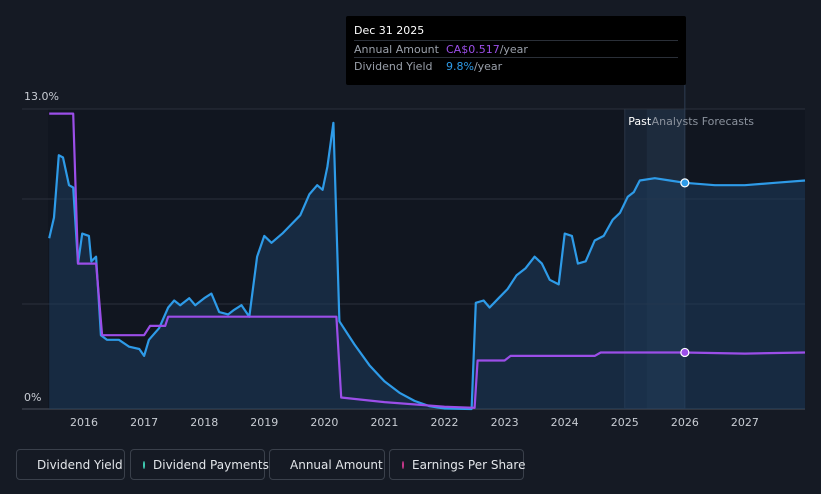 The image size is (821, 494). I want to click on annual-amount-marker, so click(685, 352).